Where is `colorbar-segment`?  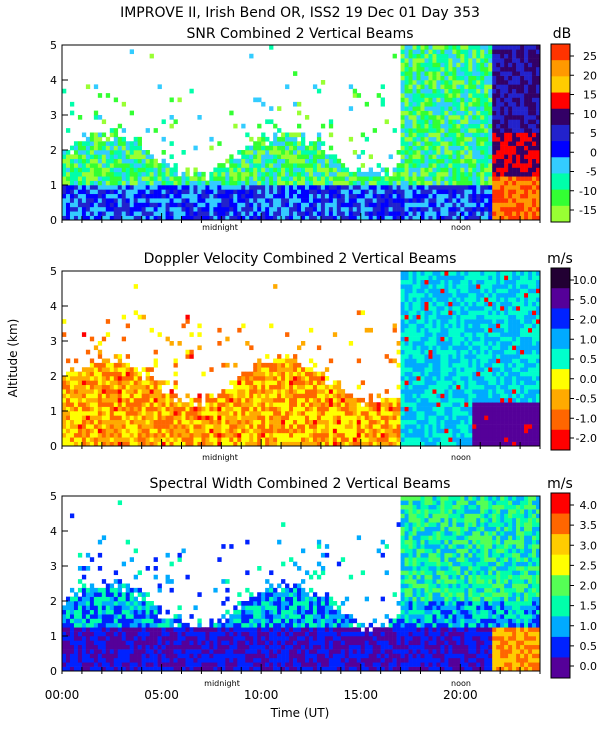 colorbar-segment is located at coordinates (560, 182).